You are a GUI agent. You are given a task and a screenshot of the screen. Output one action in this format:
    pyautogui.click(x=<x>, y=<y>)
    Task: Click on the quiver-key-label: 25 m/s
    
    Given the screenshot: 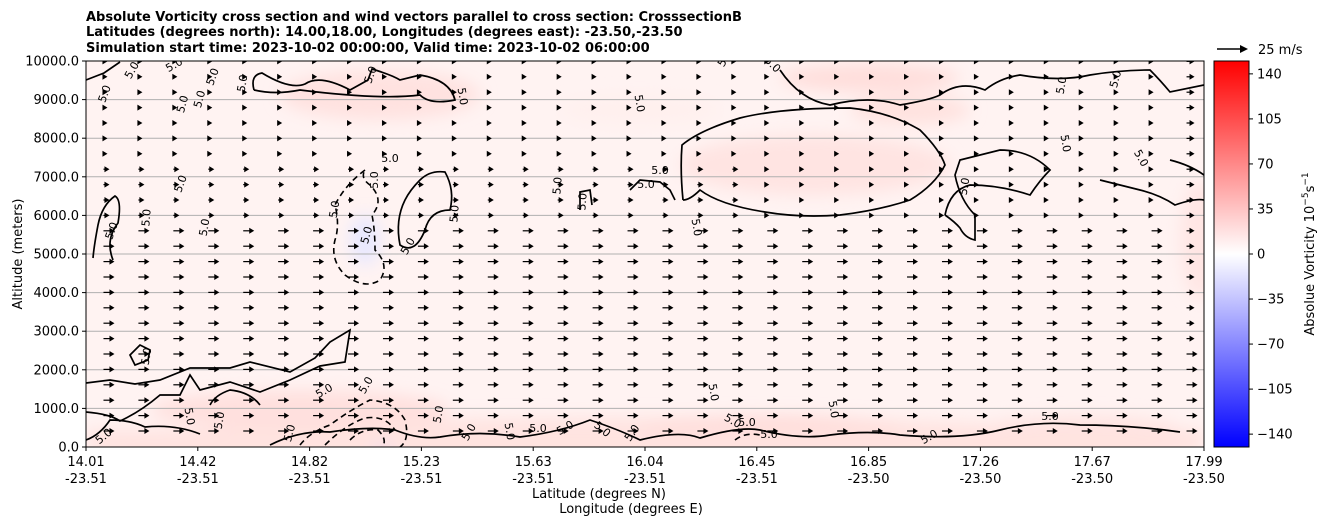 What is the action you would take?
    pyautogui.click(x=1280, y=50)
    